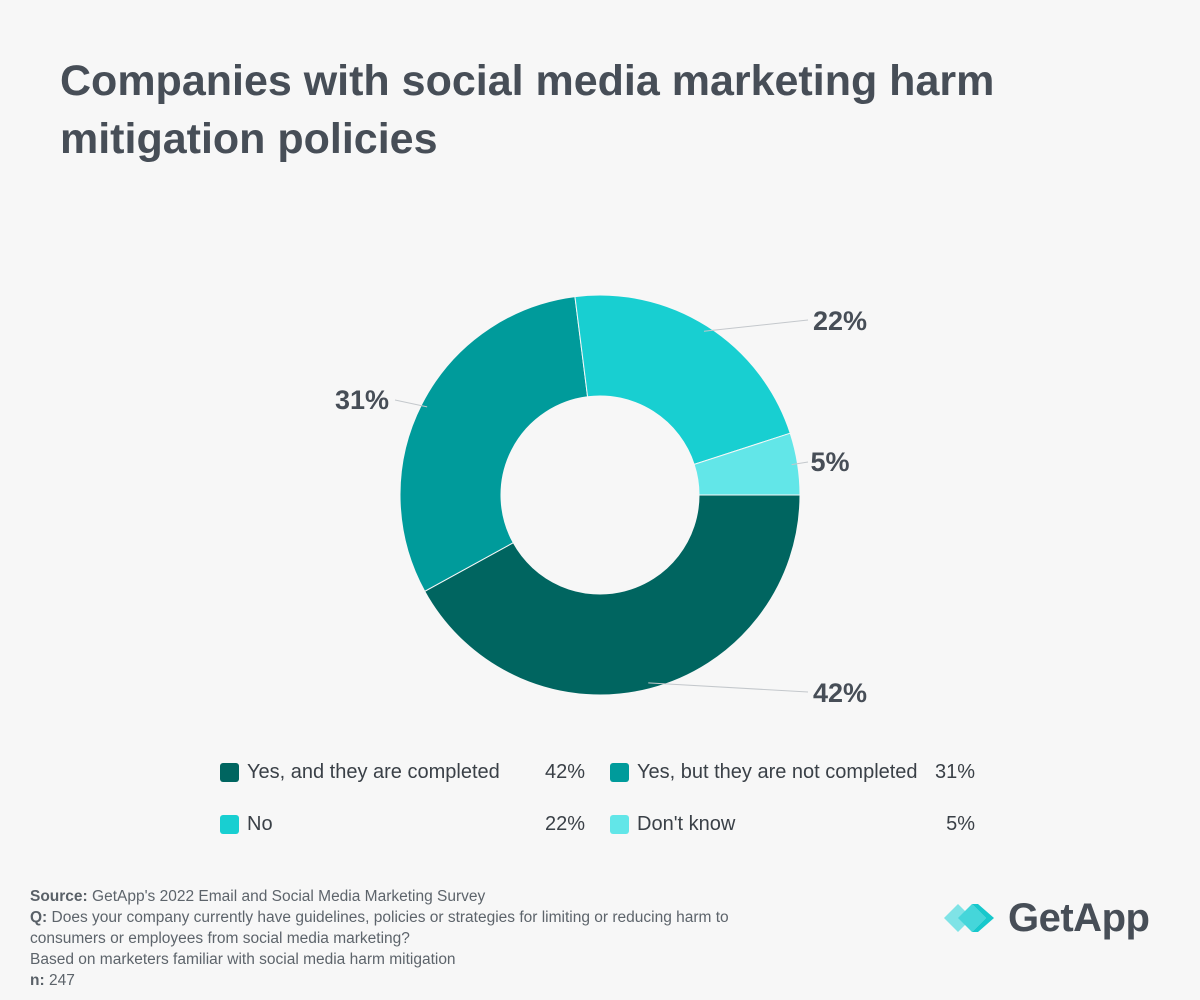 Image resolution: width=1200 pixels, height=1000 pixels. Describe the element at coordinates (777, 771) in the screenshot. I see `legend-label: Yes, but they are not completed` at that location.